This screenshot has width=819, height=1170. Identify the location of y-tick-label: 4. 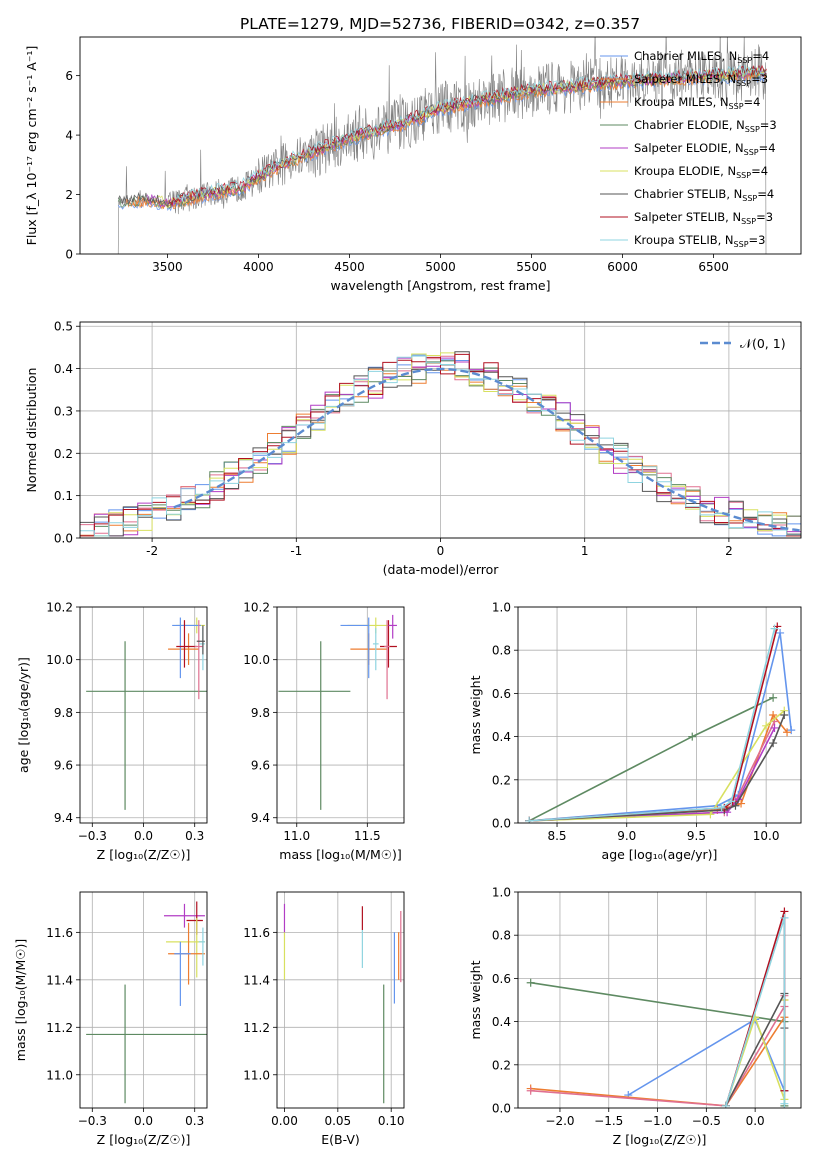
(69, 136).